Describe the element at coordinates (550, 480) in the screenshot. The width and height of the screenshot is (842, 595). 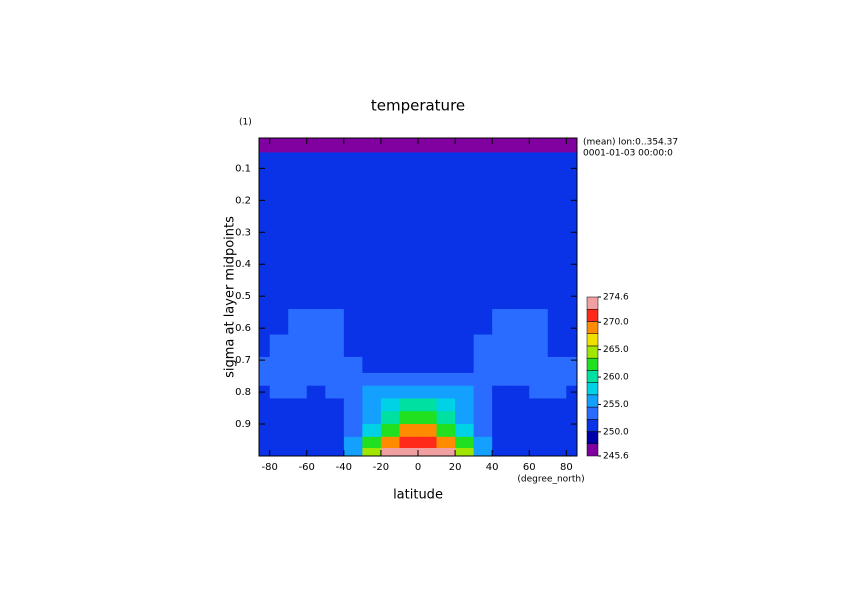
I see `x-axis-unit: (degree_north)` at that location.